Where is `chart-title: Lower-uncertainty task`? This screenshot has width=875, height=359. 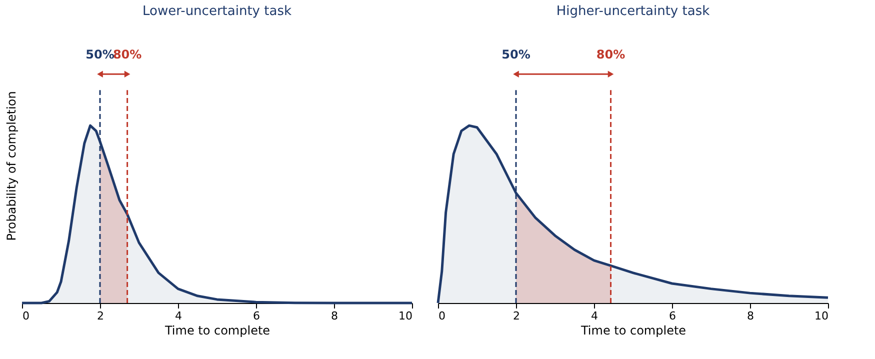 chart-title: Lower-uncertainty task is located at coordinates (217, 11).